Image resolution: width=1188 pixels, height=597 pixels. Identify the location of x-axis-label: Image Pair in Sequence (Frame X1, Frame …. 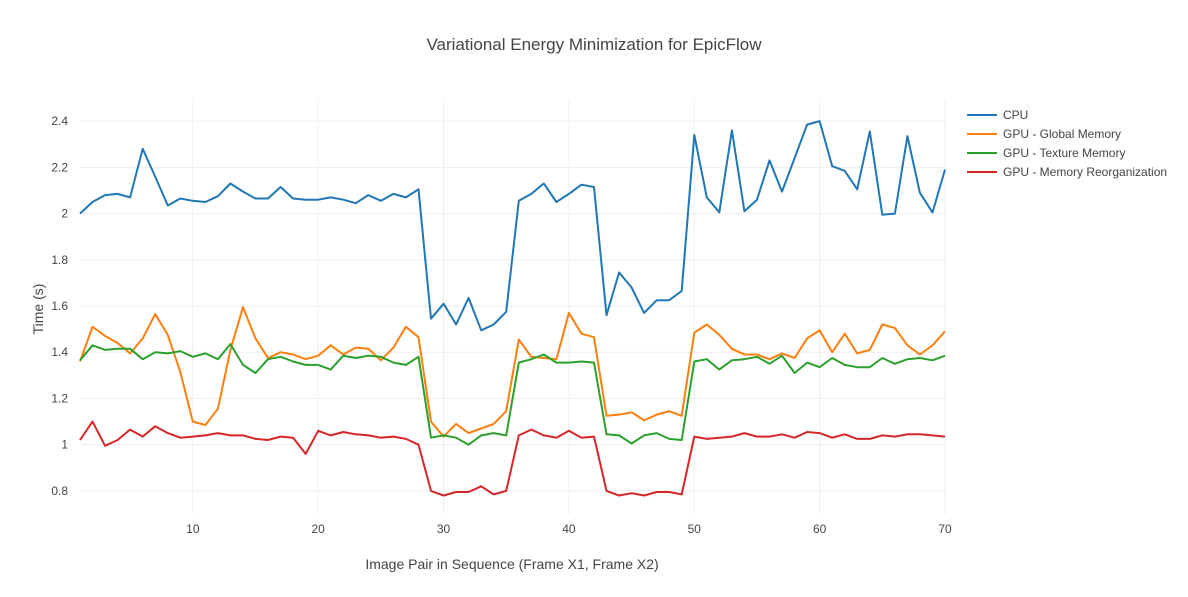
(511, 564).